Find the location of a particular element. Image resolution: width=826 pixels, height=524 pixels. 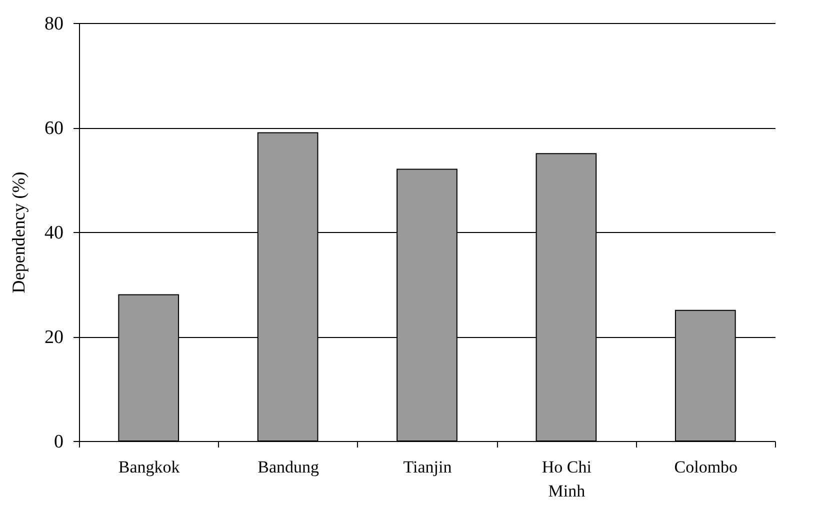

x-tick-label: Bangkok is located at coordinates (149, 467).